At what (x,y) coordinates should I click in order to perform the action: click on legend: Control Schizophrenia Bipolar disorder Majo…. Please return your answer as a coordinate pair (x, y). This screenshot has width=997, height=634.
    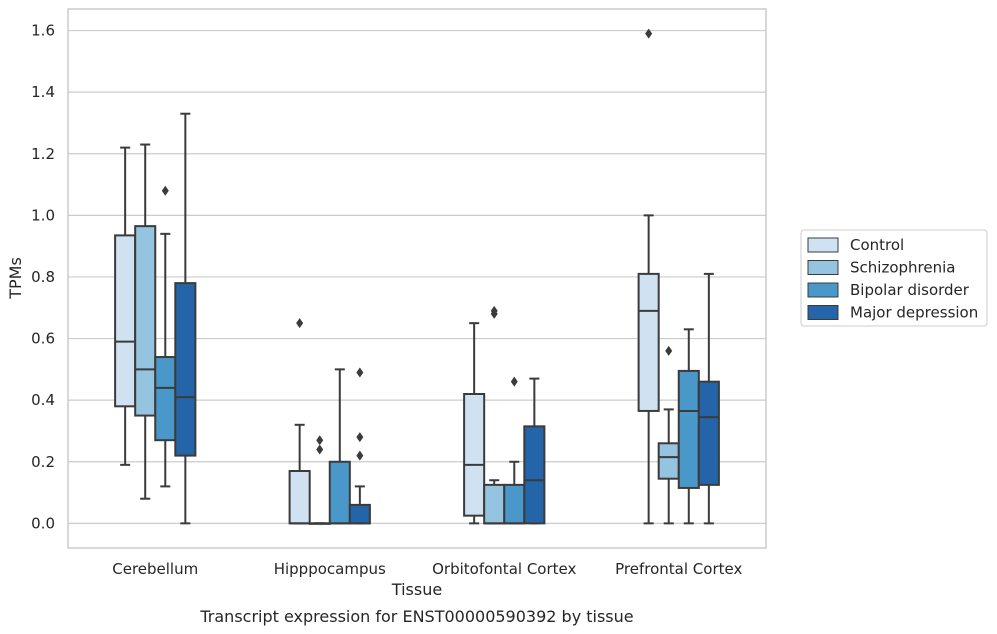
    Looking at the image, I should click on (894, 278).